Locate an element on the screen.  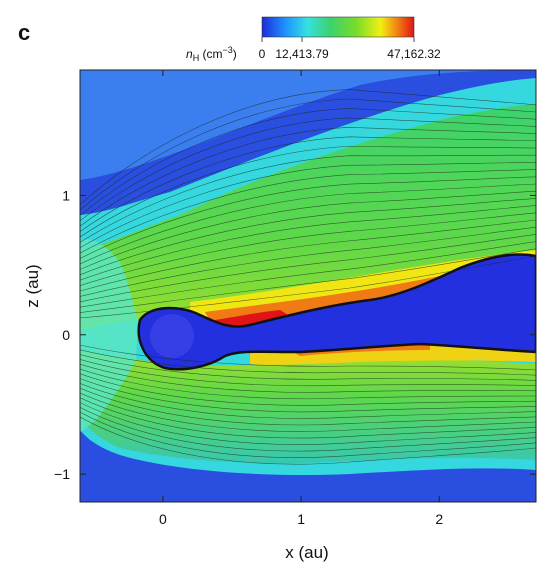
colorbar-symbol: n is located at coordinates (189, 54).